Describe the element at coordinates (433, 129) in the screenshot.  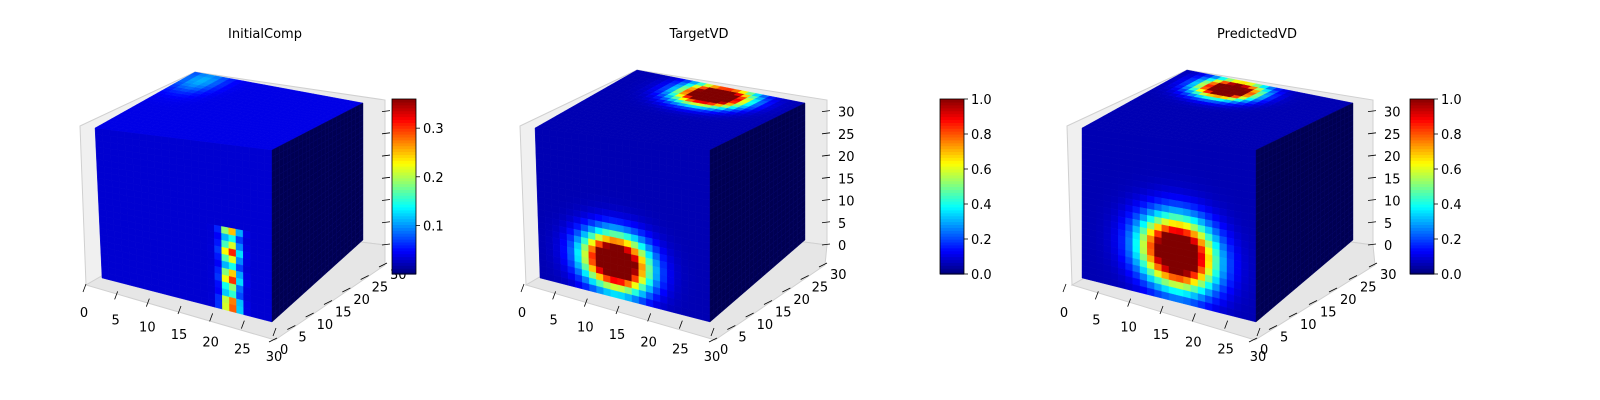
I see `colorbar-tick-label: 0.3` at that location.